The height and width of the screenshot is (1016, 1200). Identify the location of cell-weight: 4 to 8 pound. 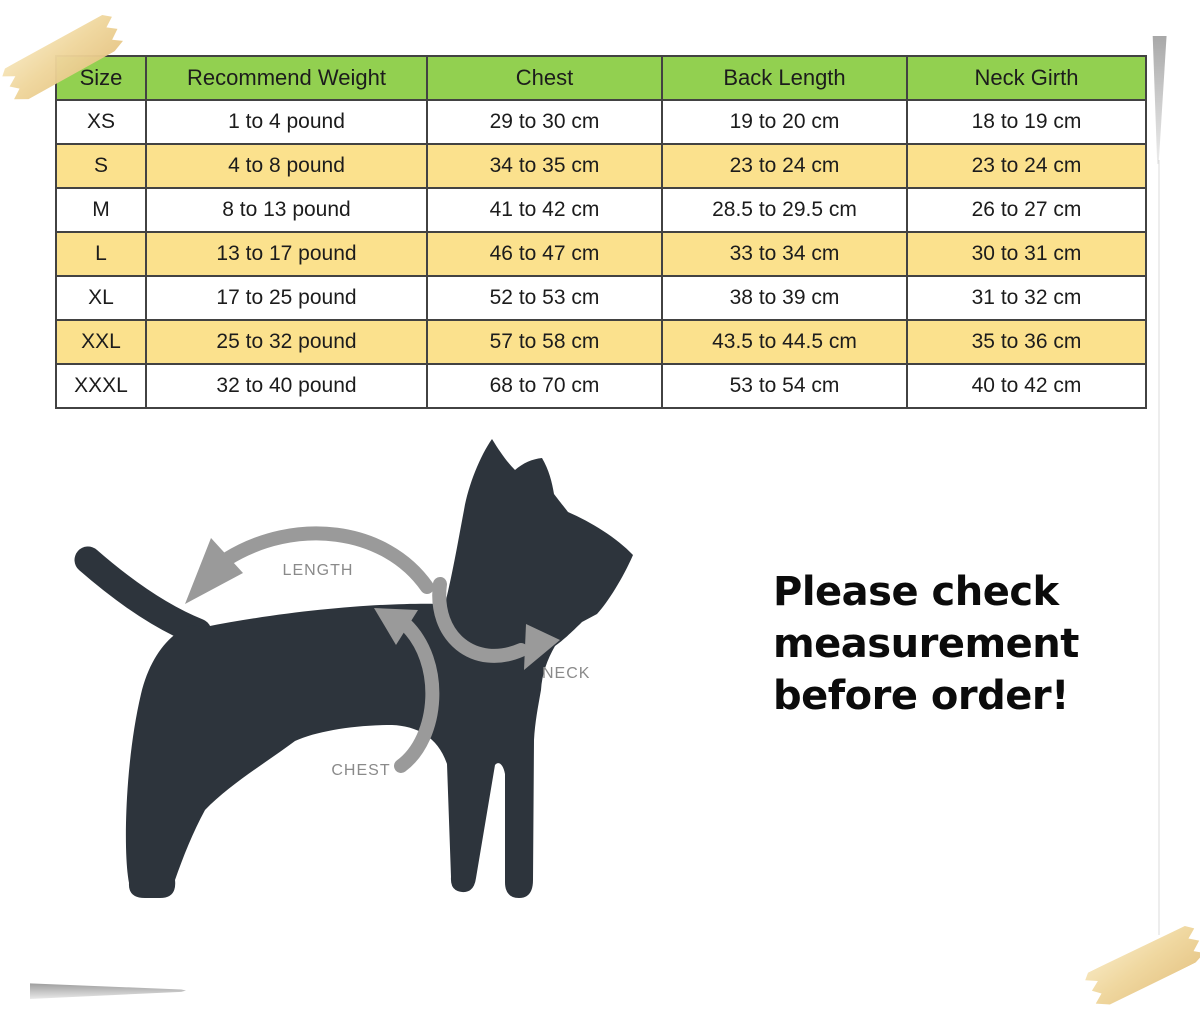
(286, 166).